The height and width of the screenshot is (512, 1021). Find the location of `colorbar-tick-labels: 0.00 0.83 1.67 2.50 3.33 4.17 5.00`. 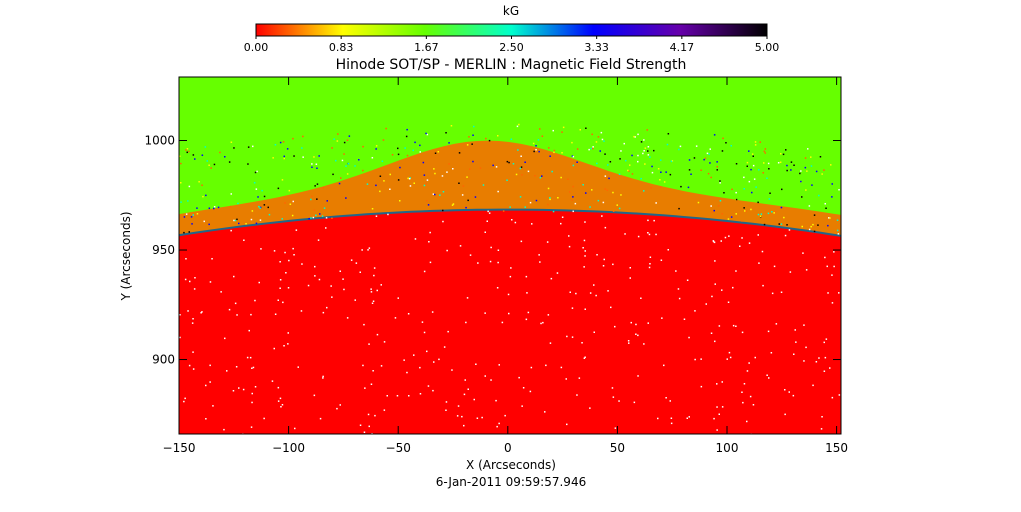

colorbar-tick-labels: 0.00 0.83 1.67 2.50 3.33 4.17 5.00 is located at coordinates (511, 45).